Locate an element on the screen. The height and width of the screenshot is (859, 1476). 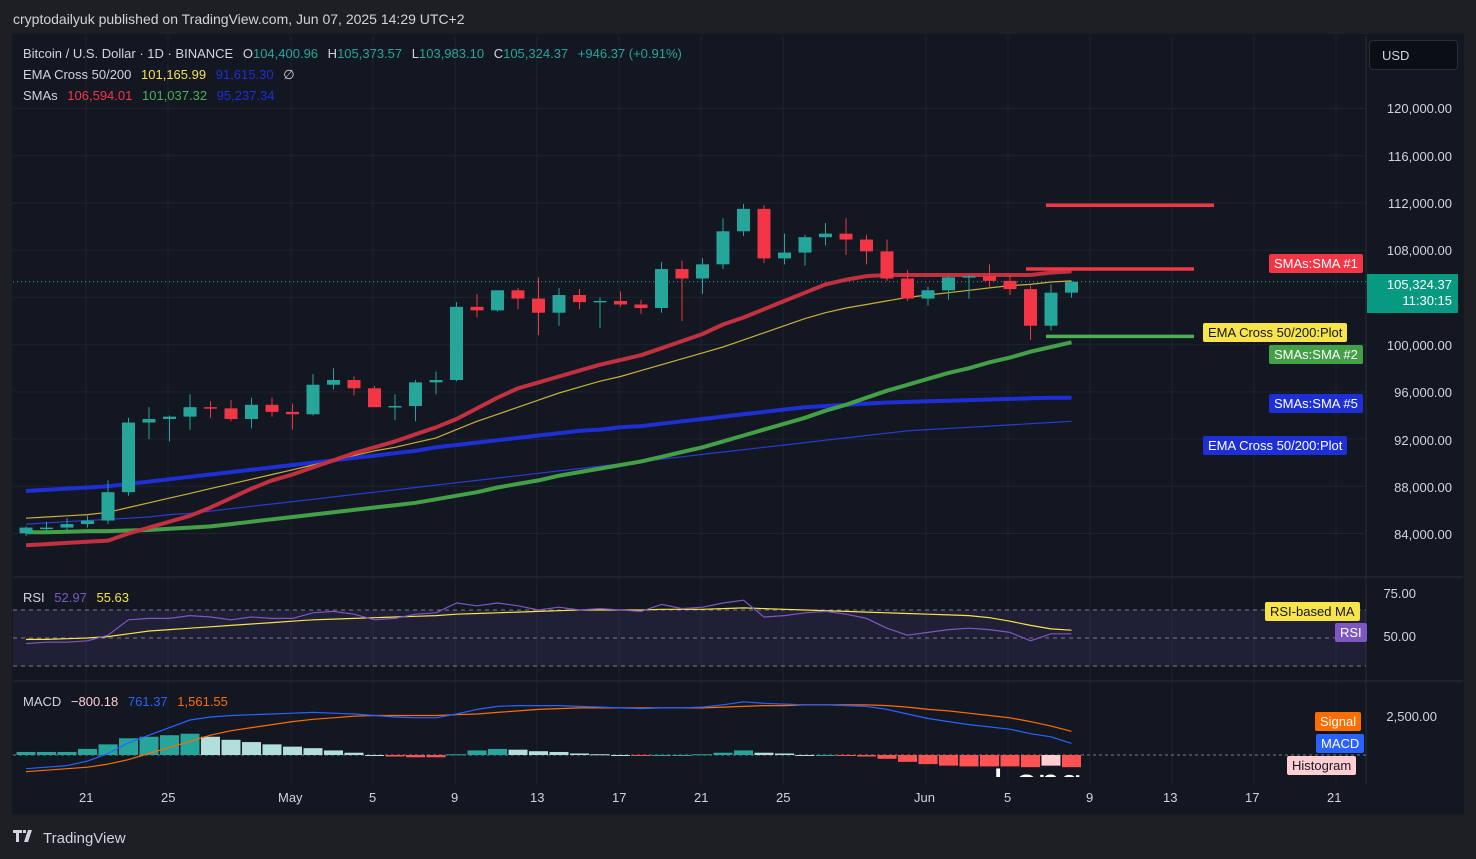
ema-legend-fast: 101,165.99 is located at coordinates (174, 74).